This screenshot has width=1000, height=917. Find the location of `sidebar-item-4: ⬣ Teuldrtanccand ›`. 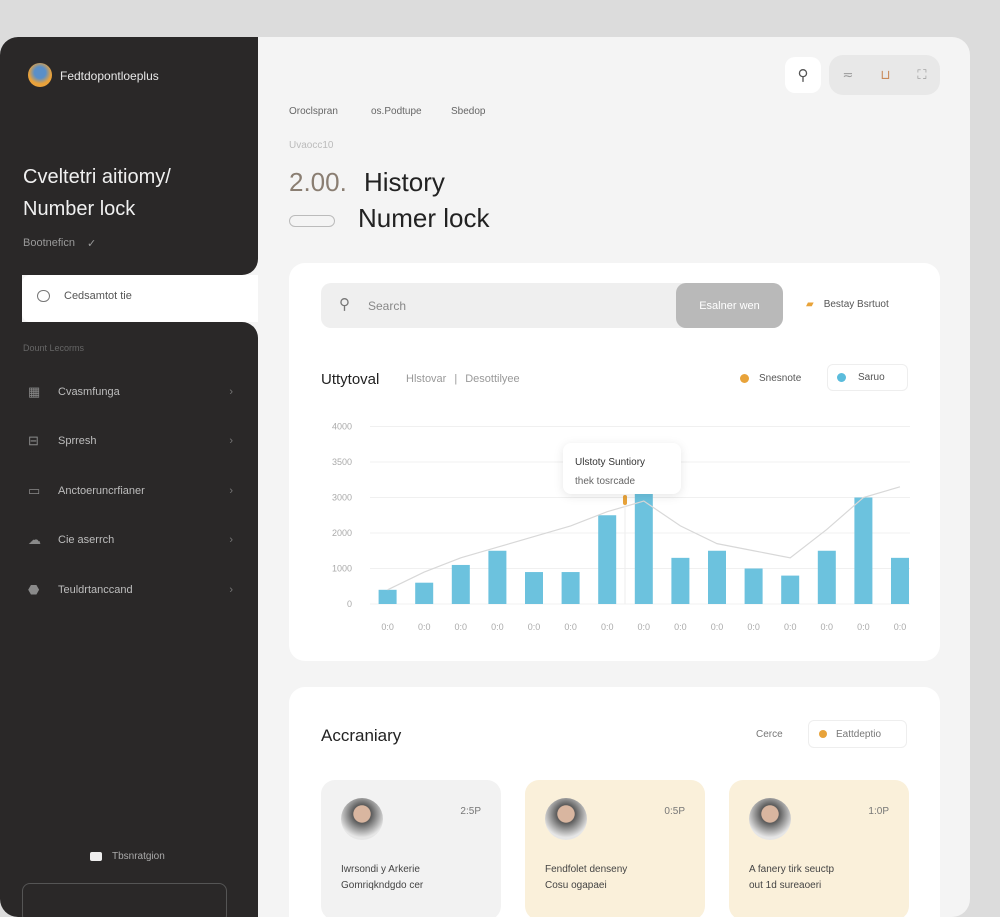

sidebar-item-4: ⬣ Teuldrtanccand › is located at coordinates (130, 590).